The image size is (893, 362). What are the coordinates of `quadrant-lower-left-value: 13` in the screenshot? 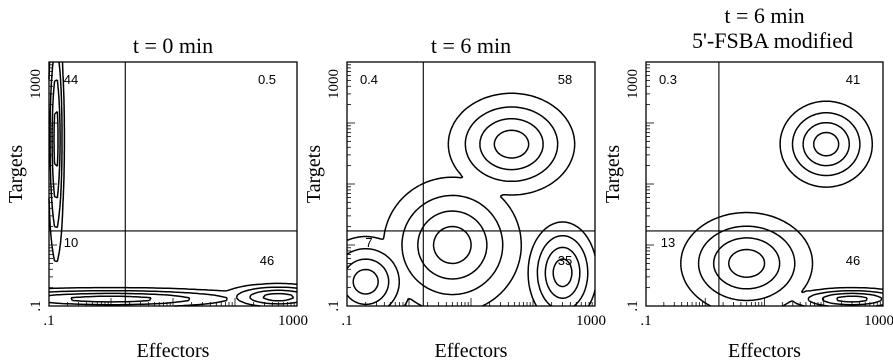 It's located at (668, 242).